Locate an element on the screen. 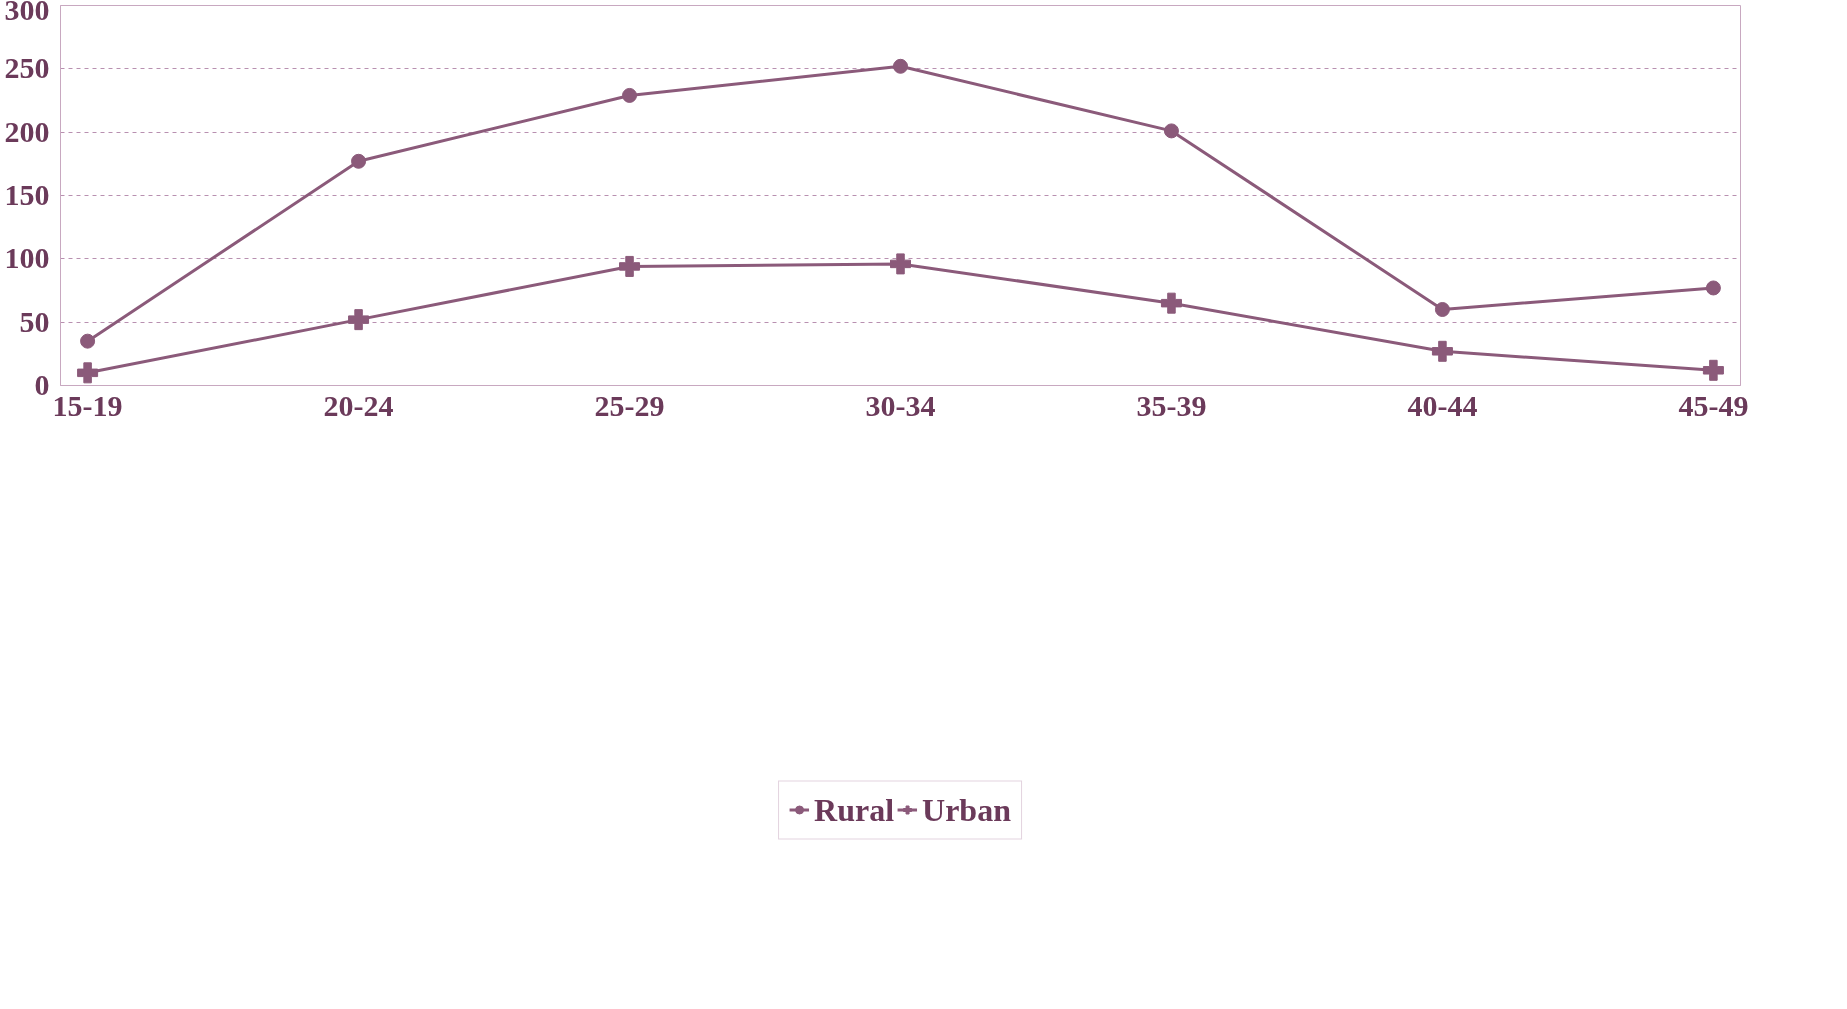 The width and height of the screenshot is (1847, 1009). y-tick-label: 50 is located at coordinates (34, 321).